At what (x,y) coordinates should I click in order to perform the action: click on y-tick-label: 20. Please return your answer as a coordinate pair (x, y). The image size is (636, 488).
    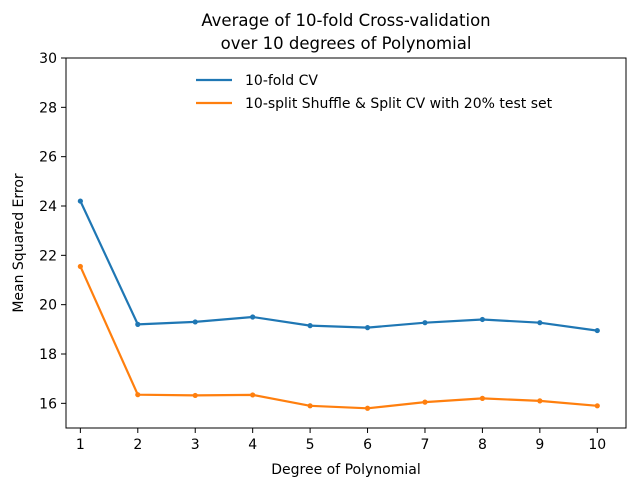
    Looking at the image, I should click on (48, 306).